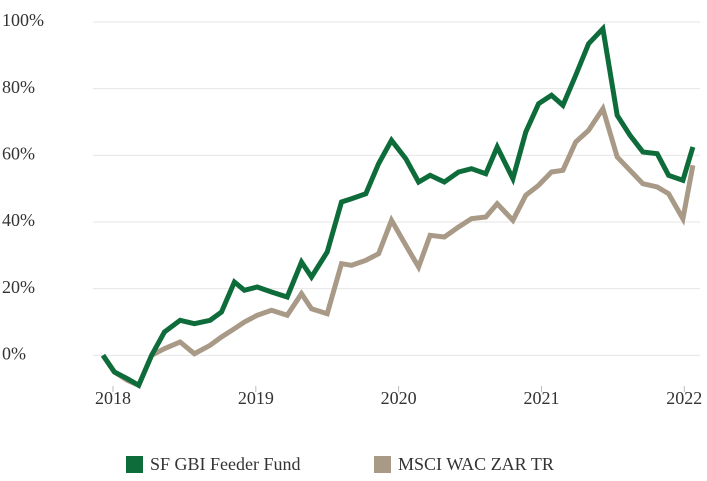 The height and width of the screenshot is (481, 707). What do you see at coordinates (225, 464) in the screenshot?
I see `legend-label: SF GBI Feeder Fund` at bounding box center [225, 464].